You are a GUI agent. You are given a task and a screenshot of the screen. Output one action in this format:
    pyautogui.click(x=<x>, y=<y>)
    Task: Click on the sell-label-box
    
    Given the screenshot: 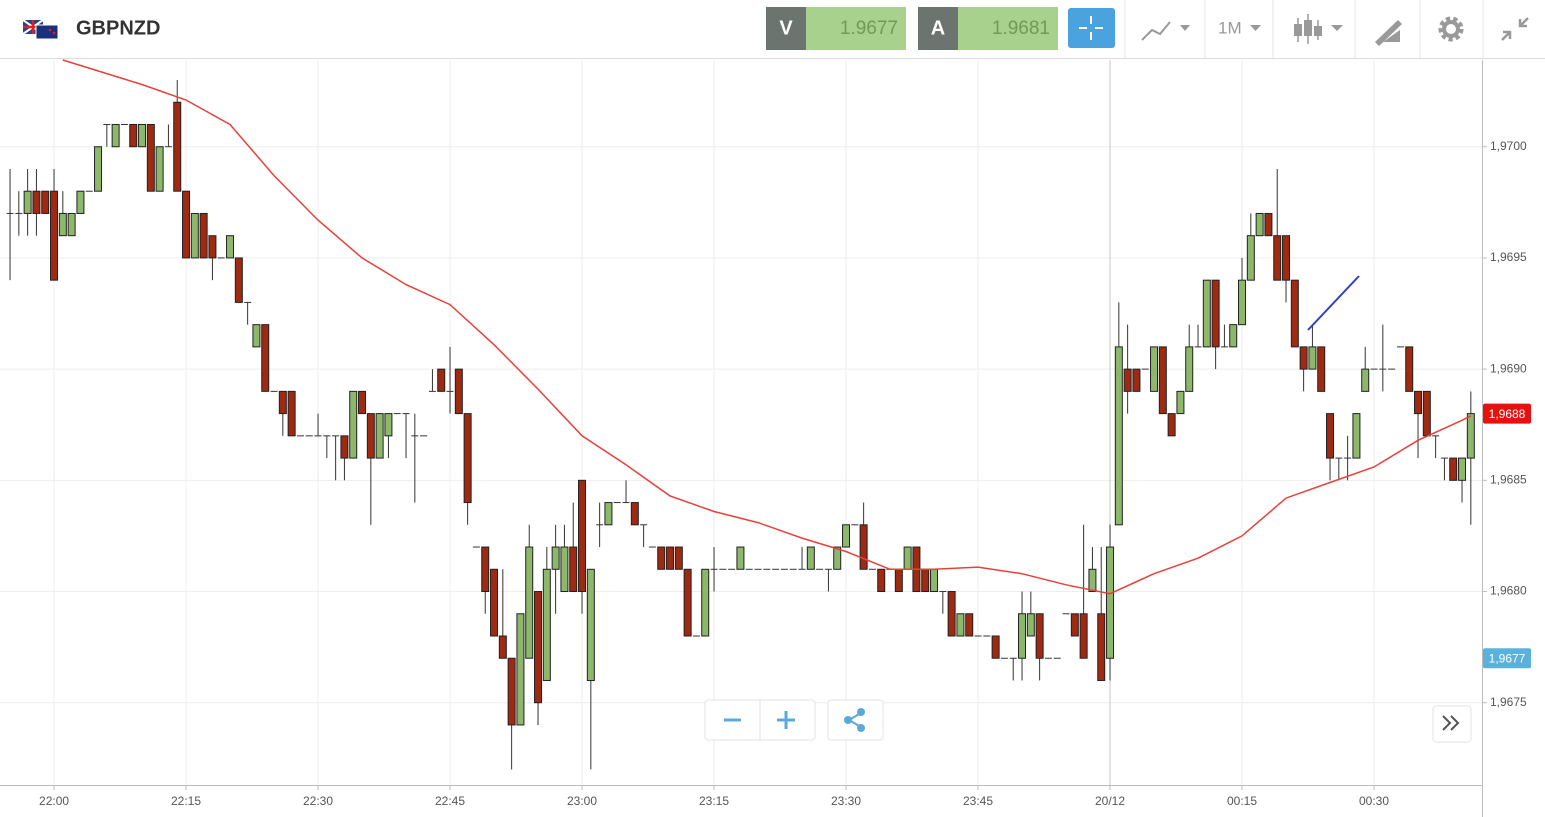 What is the action you would take?
    pyautogui.click(x=786, y=28)
    